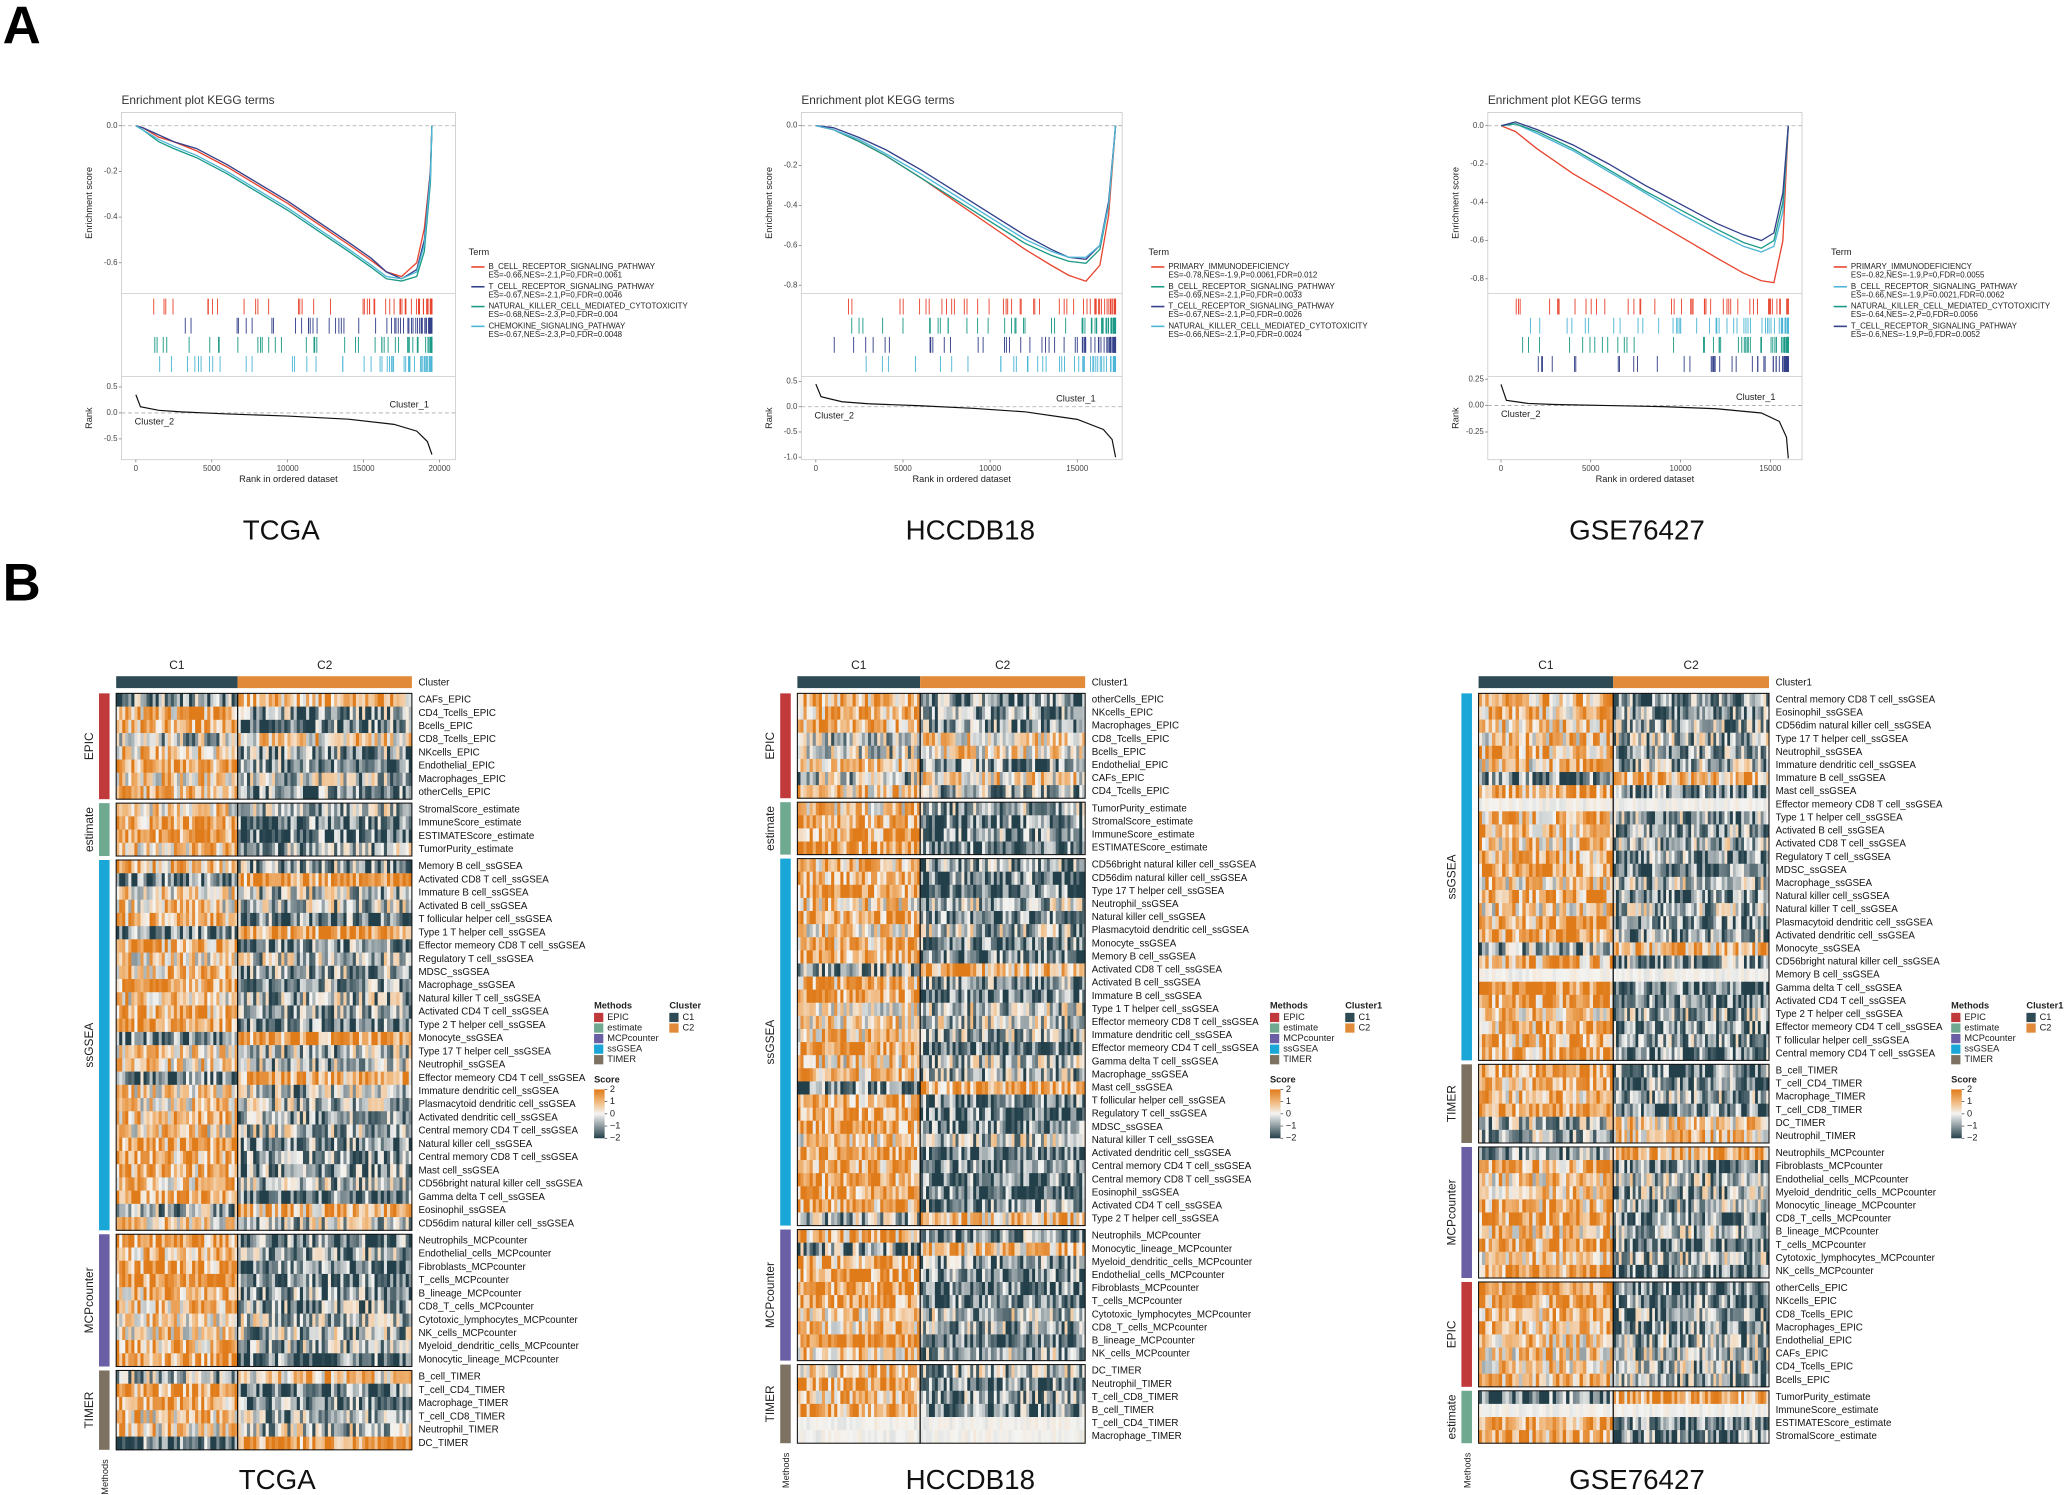  I want to click on rank-curve, so click(966, 420).